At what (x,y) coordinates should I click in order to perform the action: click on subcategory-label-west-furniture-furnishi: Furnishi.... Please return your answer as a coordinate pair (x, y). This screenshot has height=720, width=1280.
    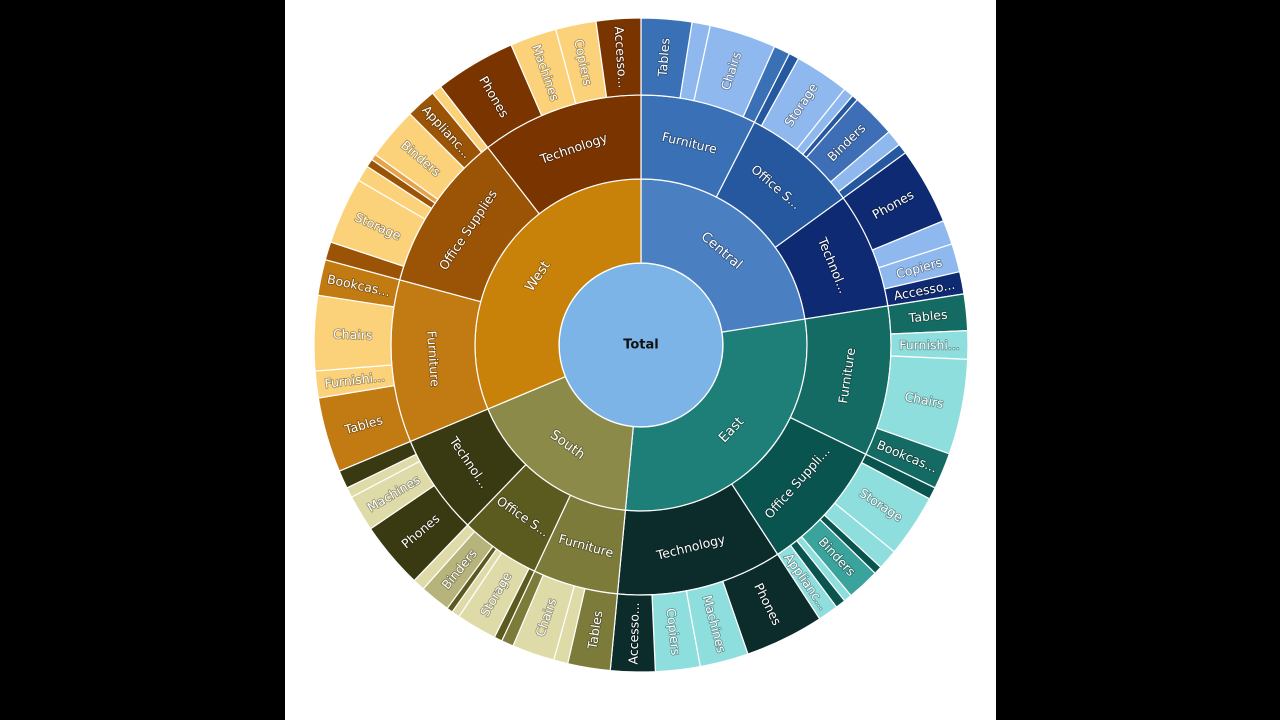
    Looking at the image, I should click on (355, 380).